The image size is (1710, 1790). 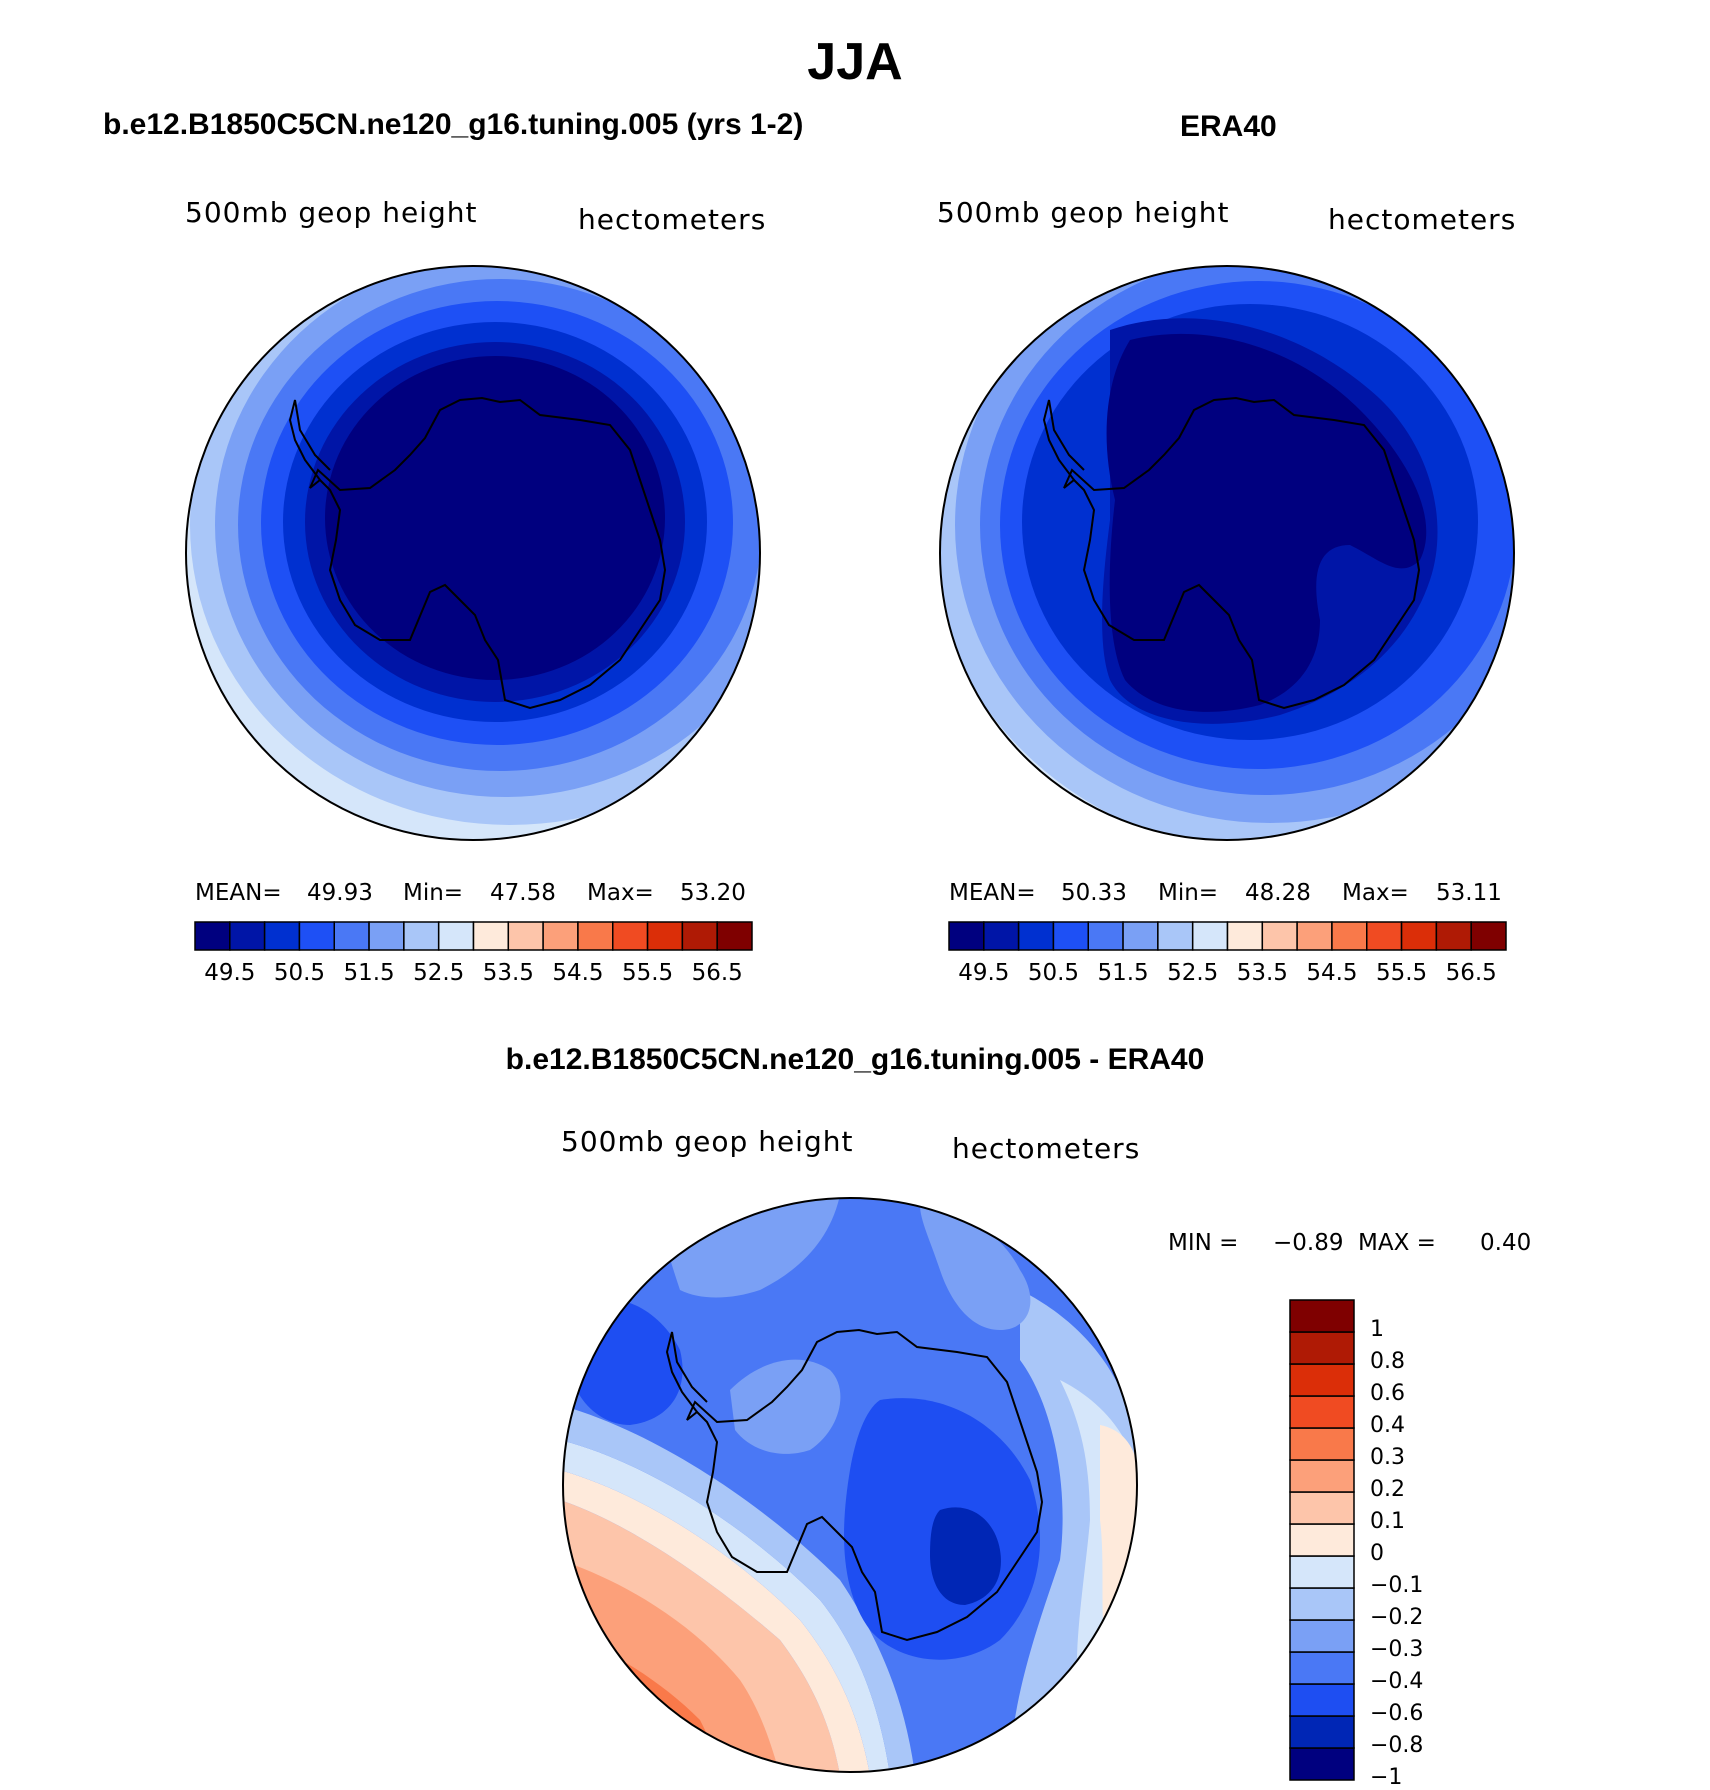 I want to click on model-map-border, so click(x=473, y=553).